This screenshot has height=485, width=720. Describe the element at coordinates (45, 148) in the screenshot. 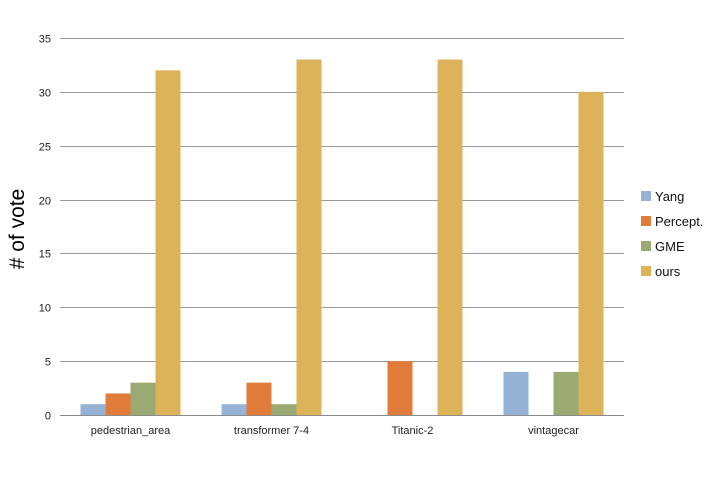

I see `y-tick-label: 25` at that location.